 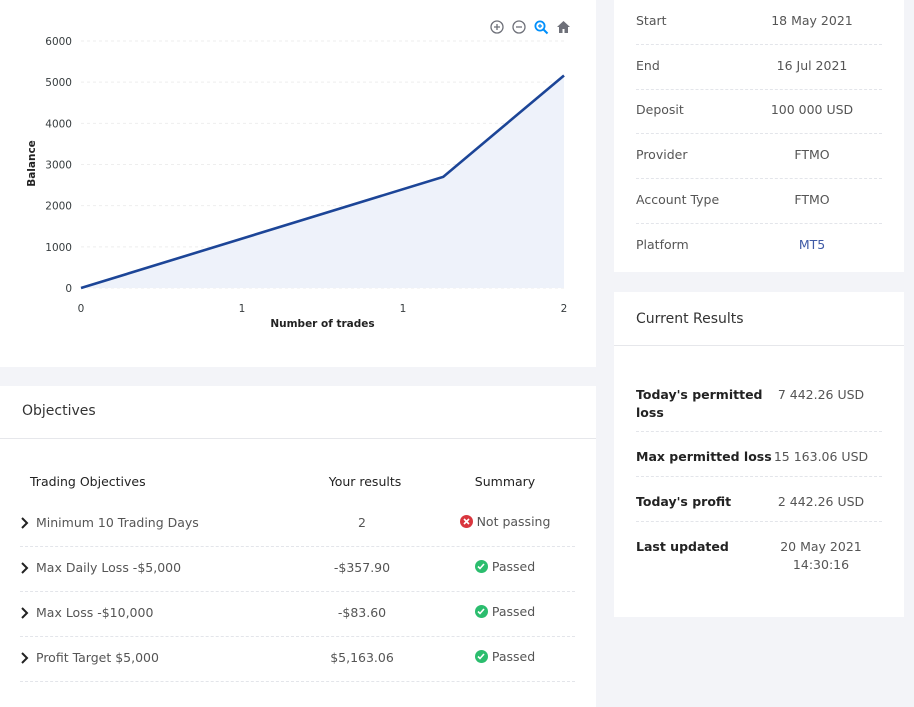 What do you see at coordinates (678, 199) in the screenshot?
I see `info-label: Account Type` at bounding box center [678, 199].